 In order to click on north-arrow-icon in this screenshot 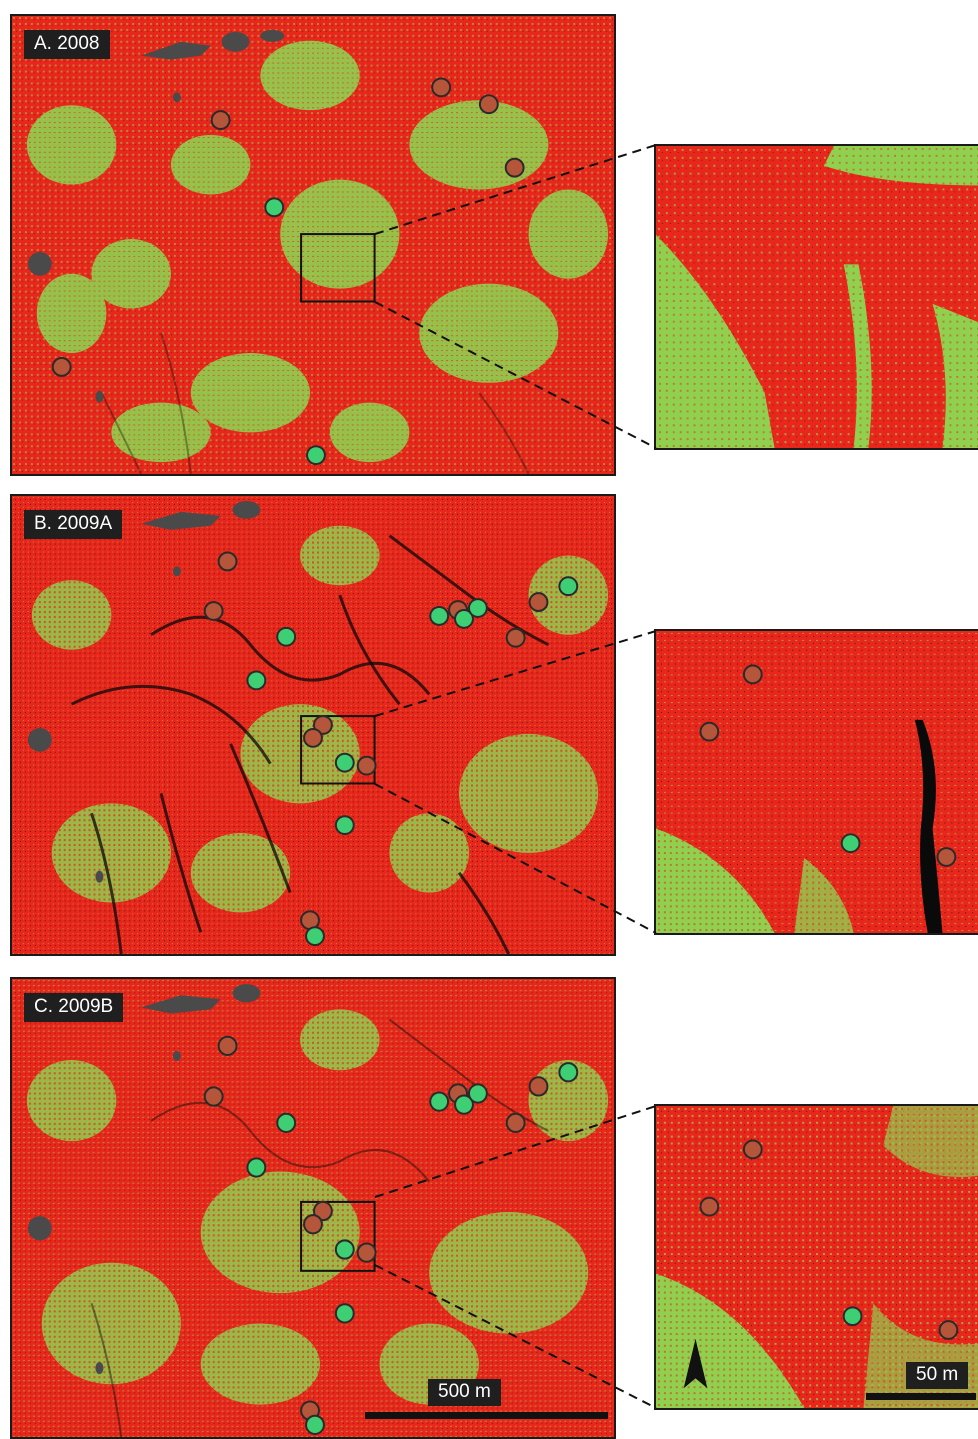, I will do `click(695, 1363)`.